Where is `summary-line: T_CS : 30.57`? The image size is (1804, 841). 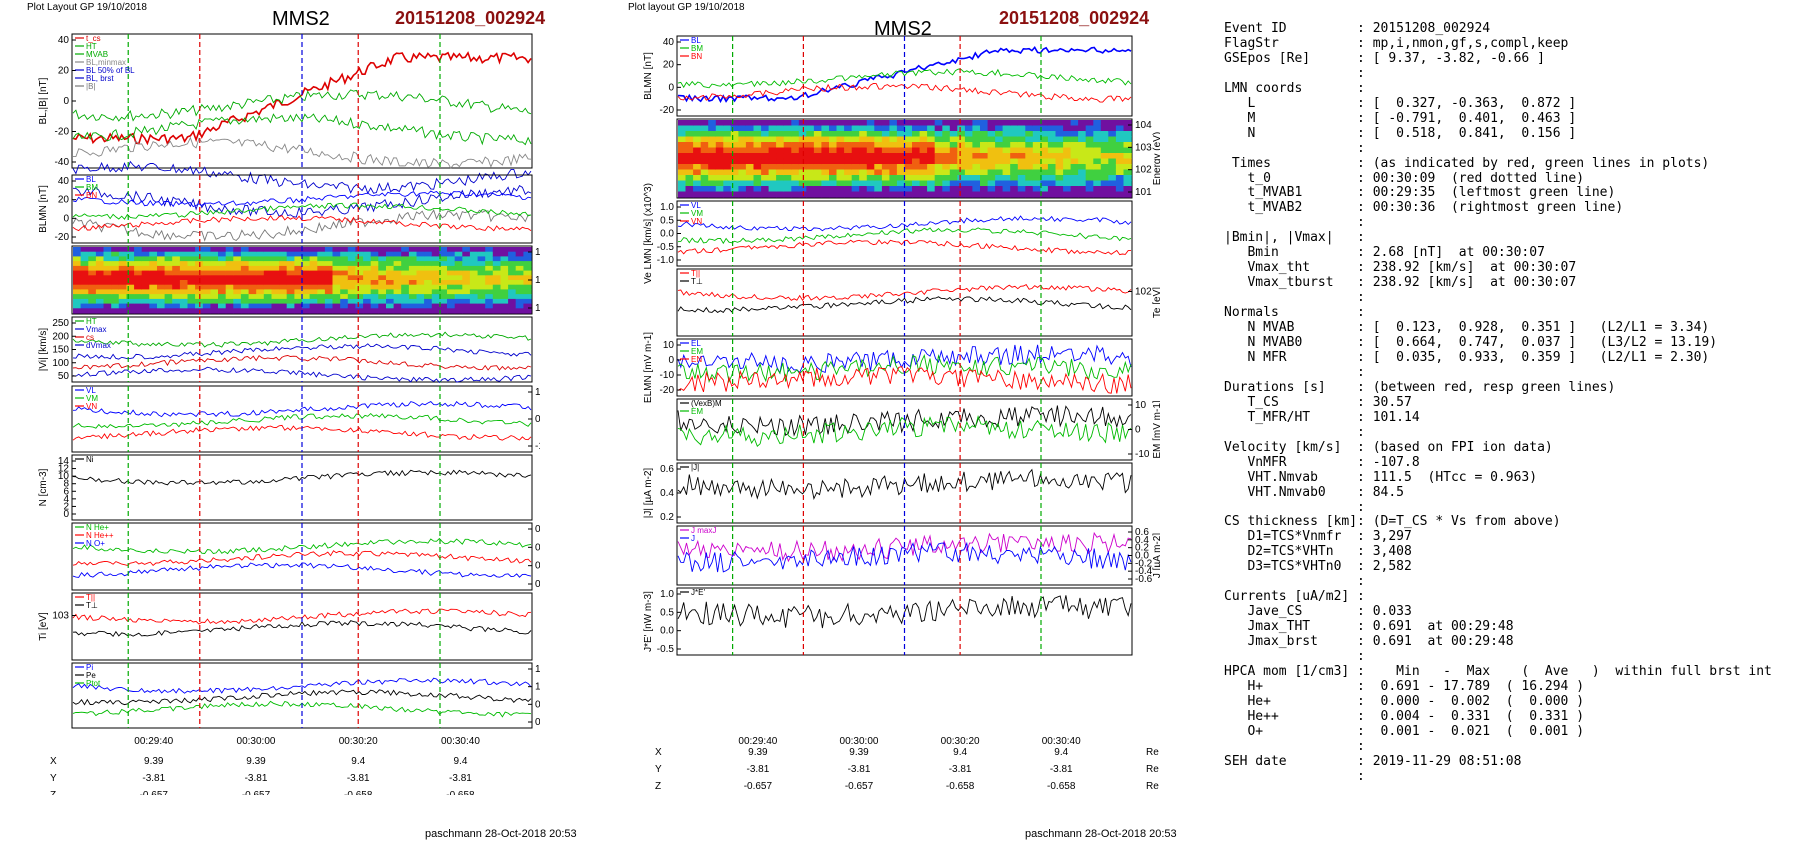 summary-line: T_CS : 30.57 is located at coordinates (1318, 402).